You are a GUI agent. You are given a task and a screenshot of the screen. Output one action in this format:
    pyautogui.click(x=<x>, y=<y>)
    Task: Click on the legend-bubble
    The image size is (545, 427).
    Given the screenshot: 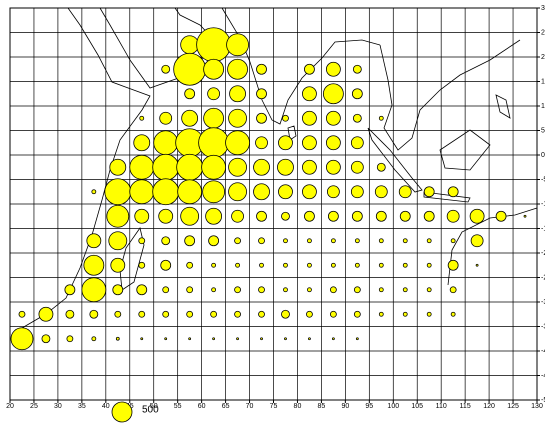 What is the action you would take?
    pyautogui.click(x=122, y=412)
    